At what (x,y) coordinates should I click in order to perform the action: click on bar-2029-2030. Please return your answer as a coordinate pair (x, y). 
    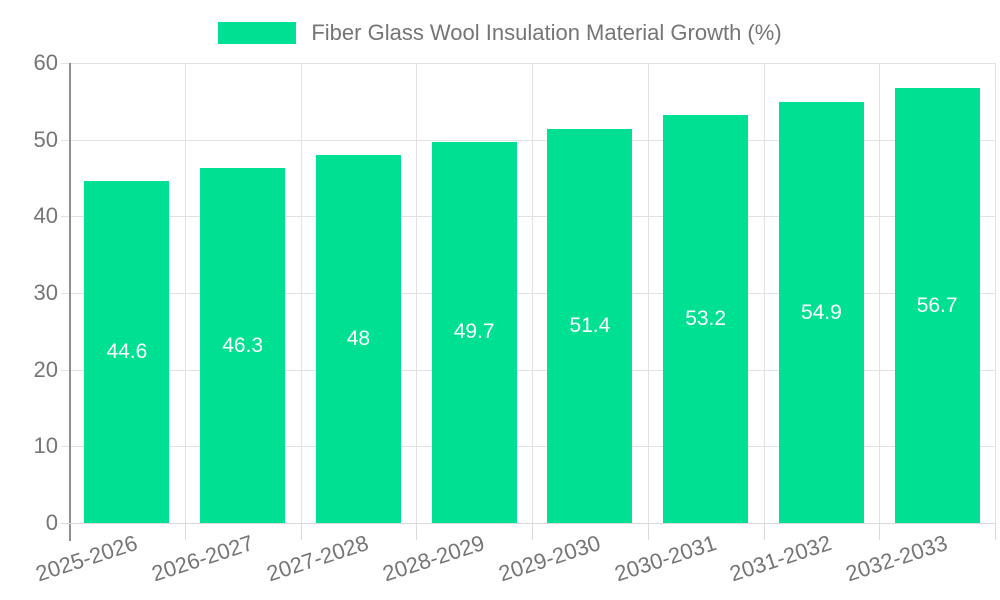
    Looking at the image, I should click on (590, 325).